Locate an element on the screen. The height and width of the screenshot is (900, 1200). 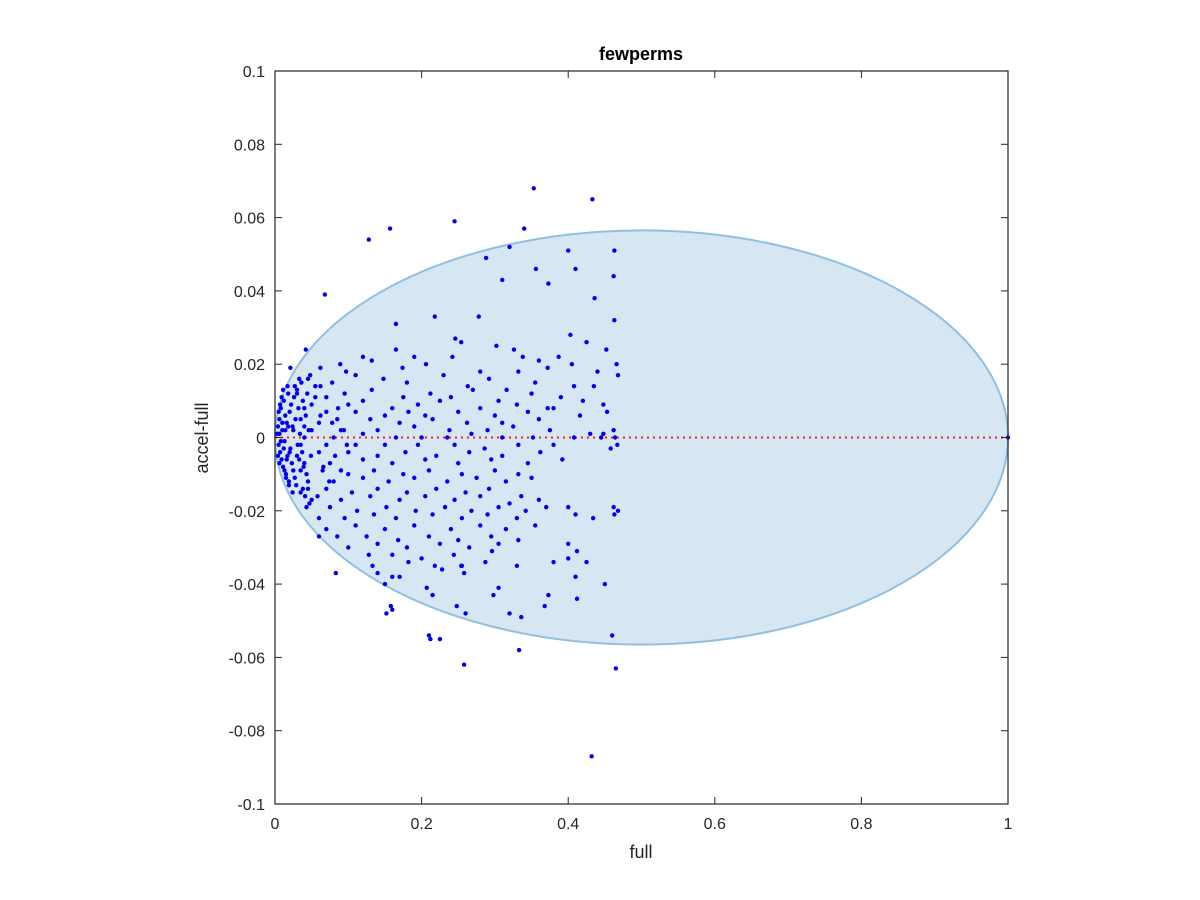
y-tick-label: -0.04 is located at coordinates (247, 585).